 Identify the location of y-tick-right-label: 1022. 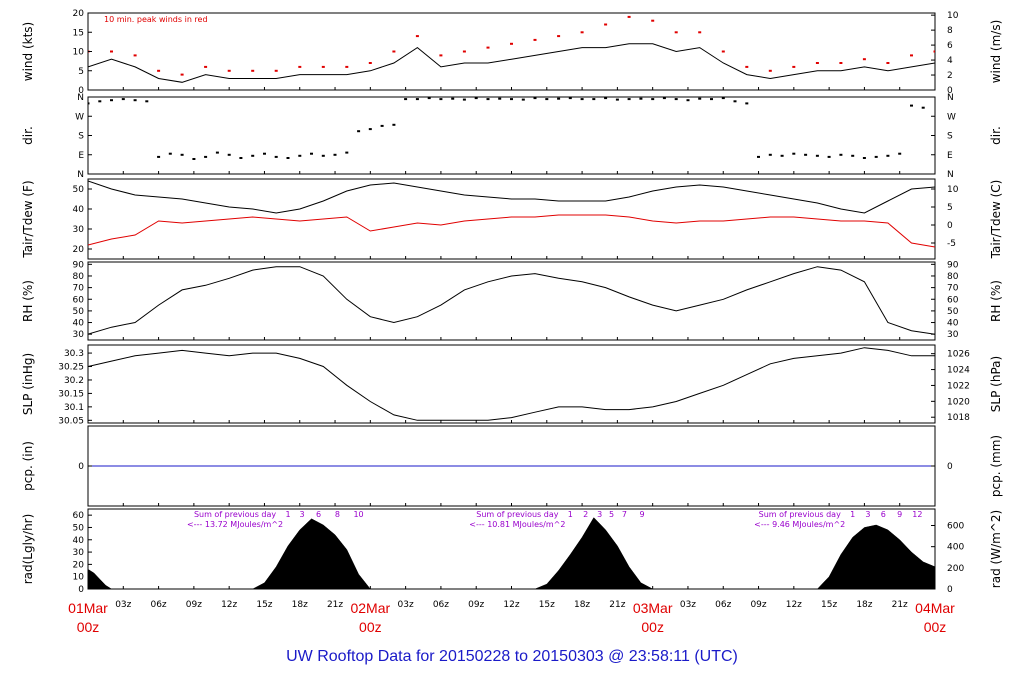
(958, 386).